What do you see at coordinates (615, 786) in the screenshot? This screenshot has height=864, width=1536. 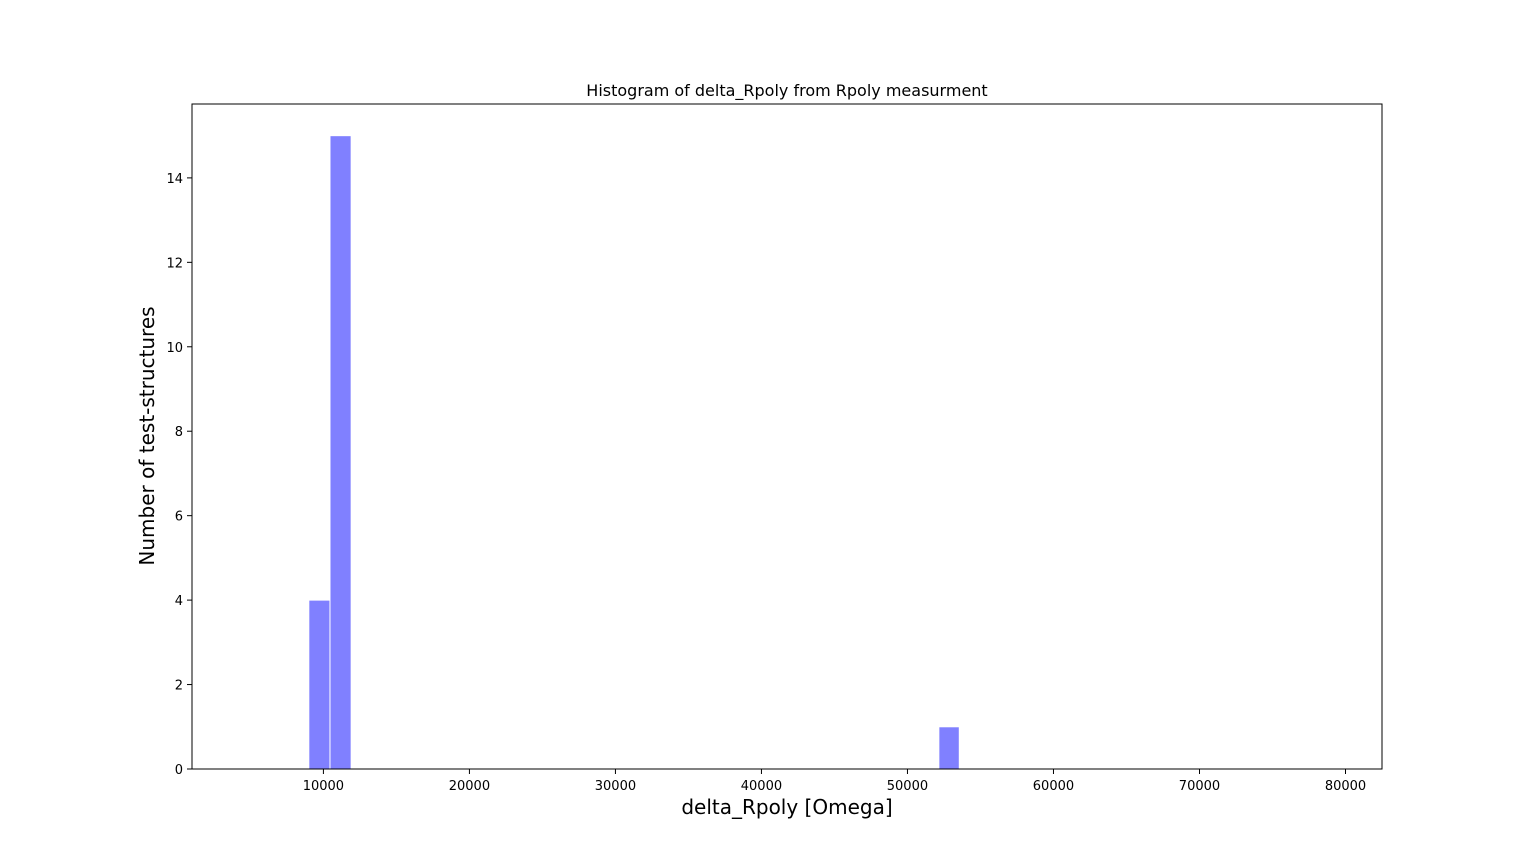 I see `x-tick-label-2: 30000` at bounding box center [615, 786].